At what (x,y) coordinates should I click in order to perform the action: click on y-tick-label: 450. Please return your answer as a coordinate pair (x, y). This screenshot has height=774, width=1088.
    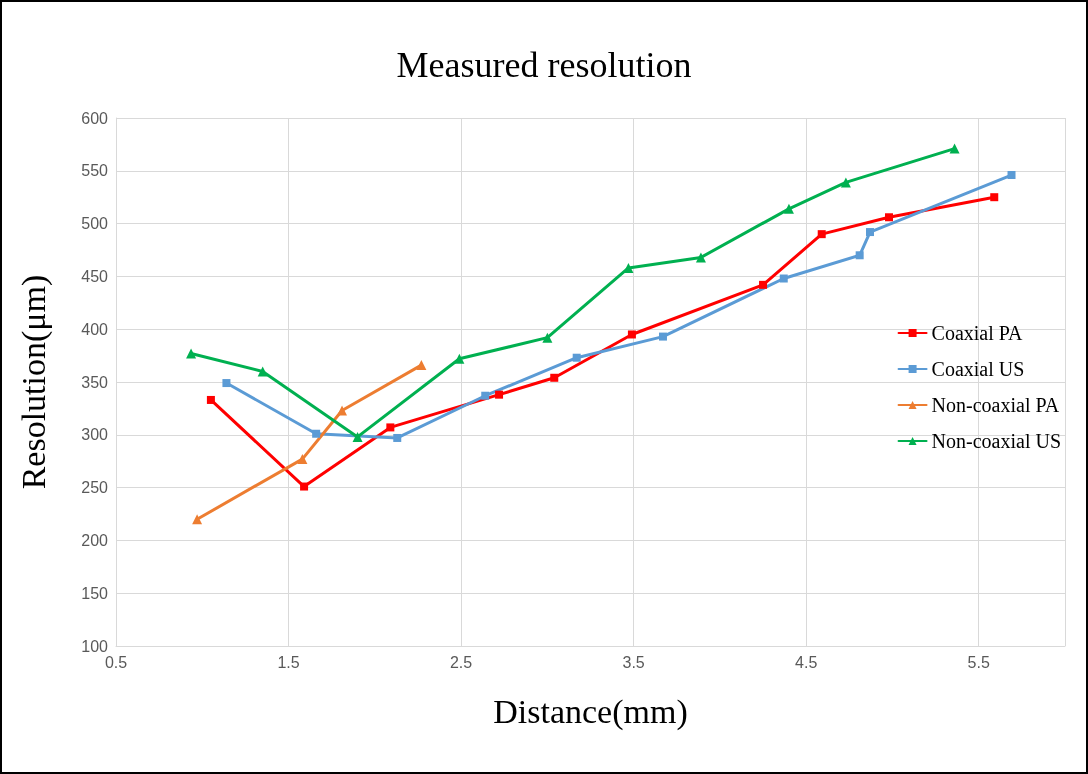
    Looking at the image, I should click on (95, 276).